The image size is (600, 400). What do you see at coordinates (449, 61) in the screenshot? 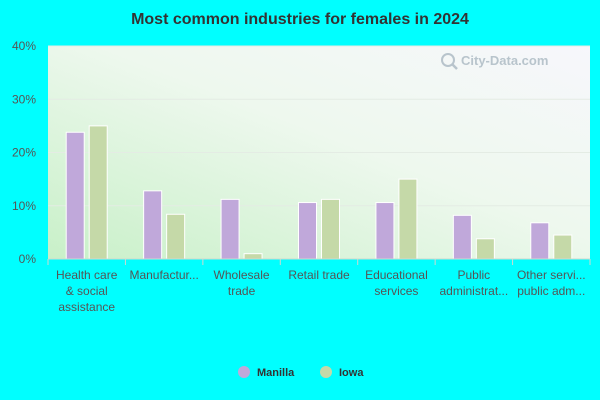
I see `magnifier-icon` at bounding box center [449, 61].